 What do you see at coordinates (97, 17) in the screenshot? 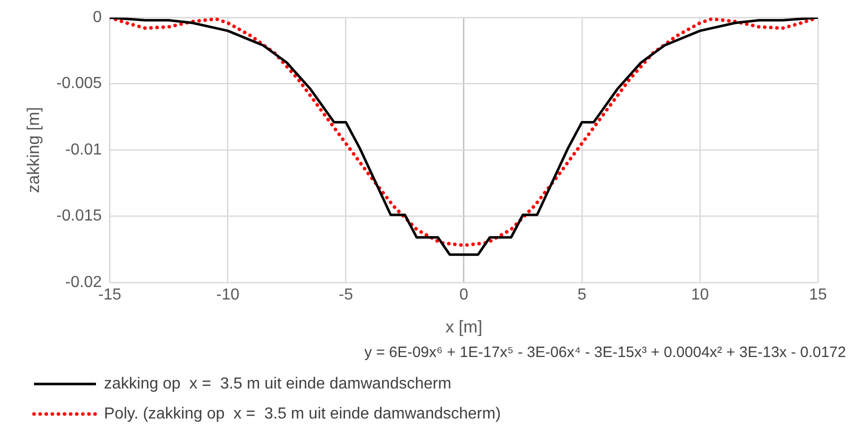
I see `y-tick-label: 0` at bounding box center [97, 17].